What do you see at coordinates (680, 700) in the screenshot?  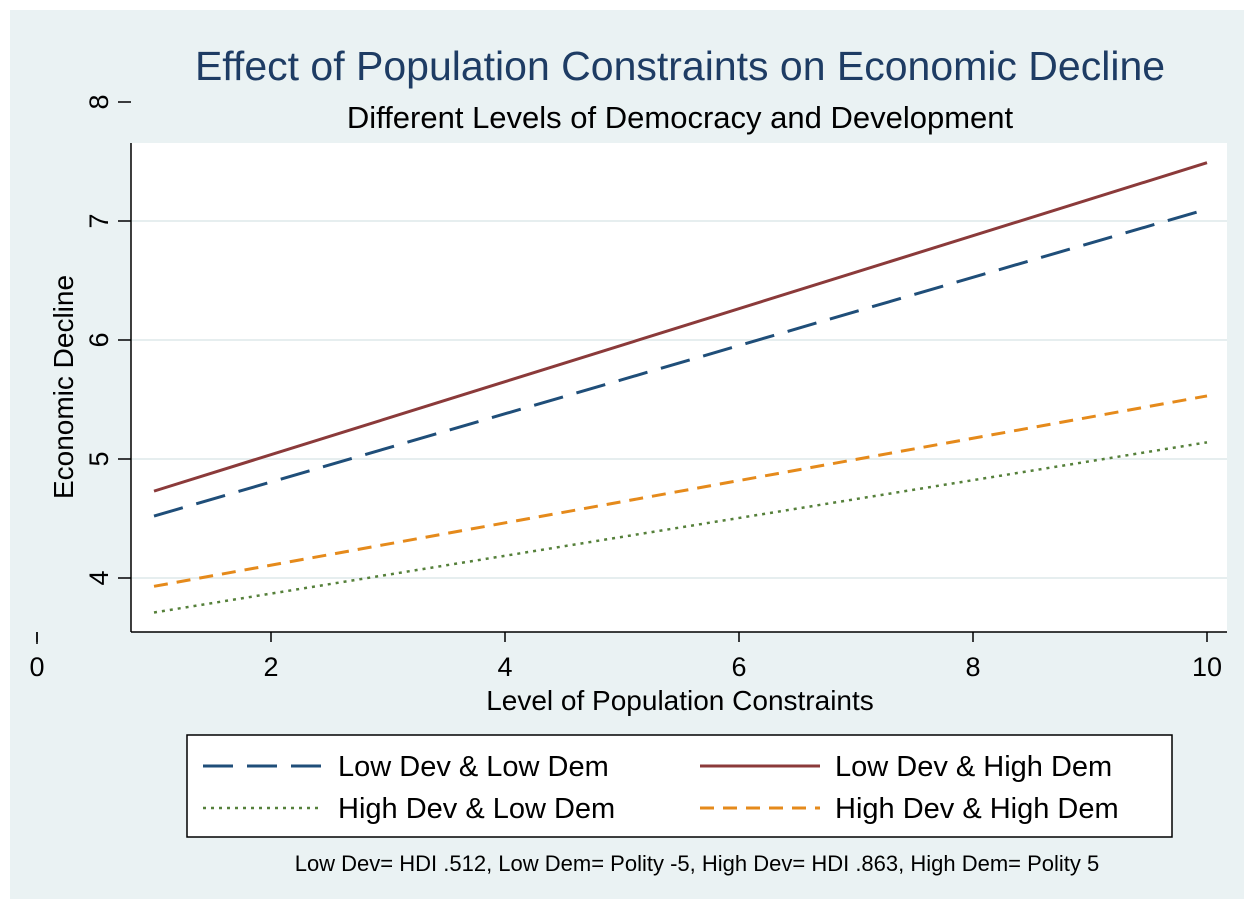 I see `x-axis-label: Level of Population Constraints` at bounding box center [680, 700].